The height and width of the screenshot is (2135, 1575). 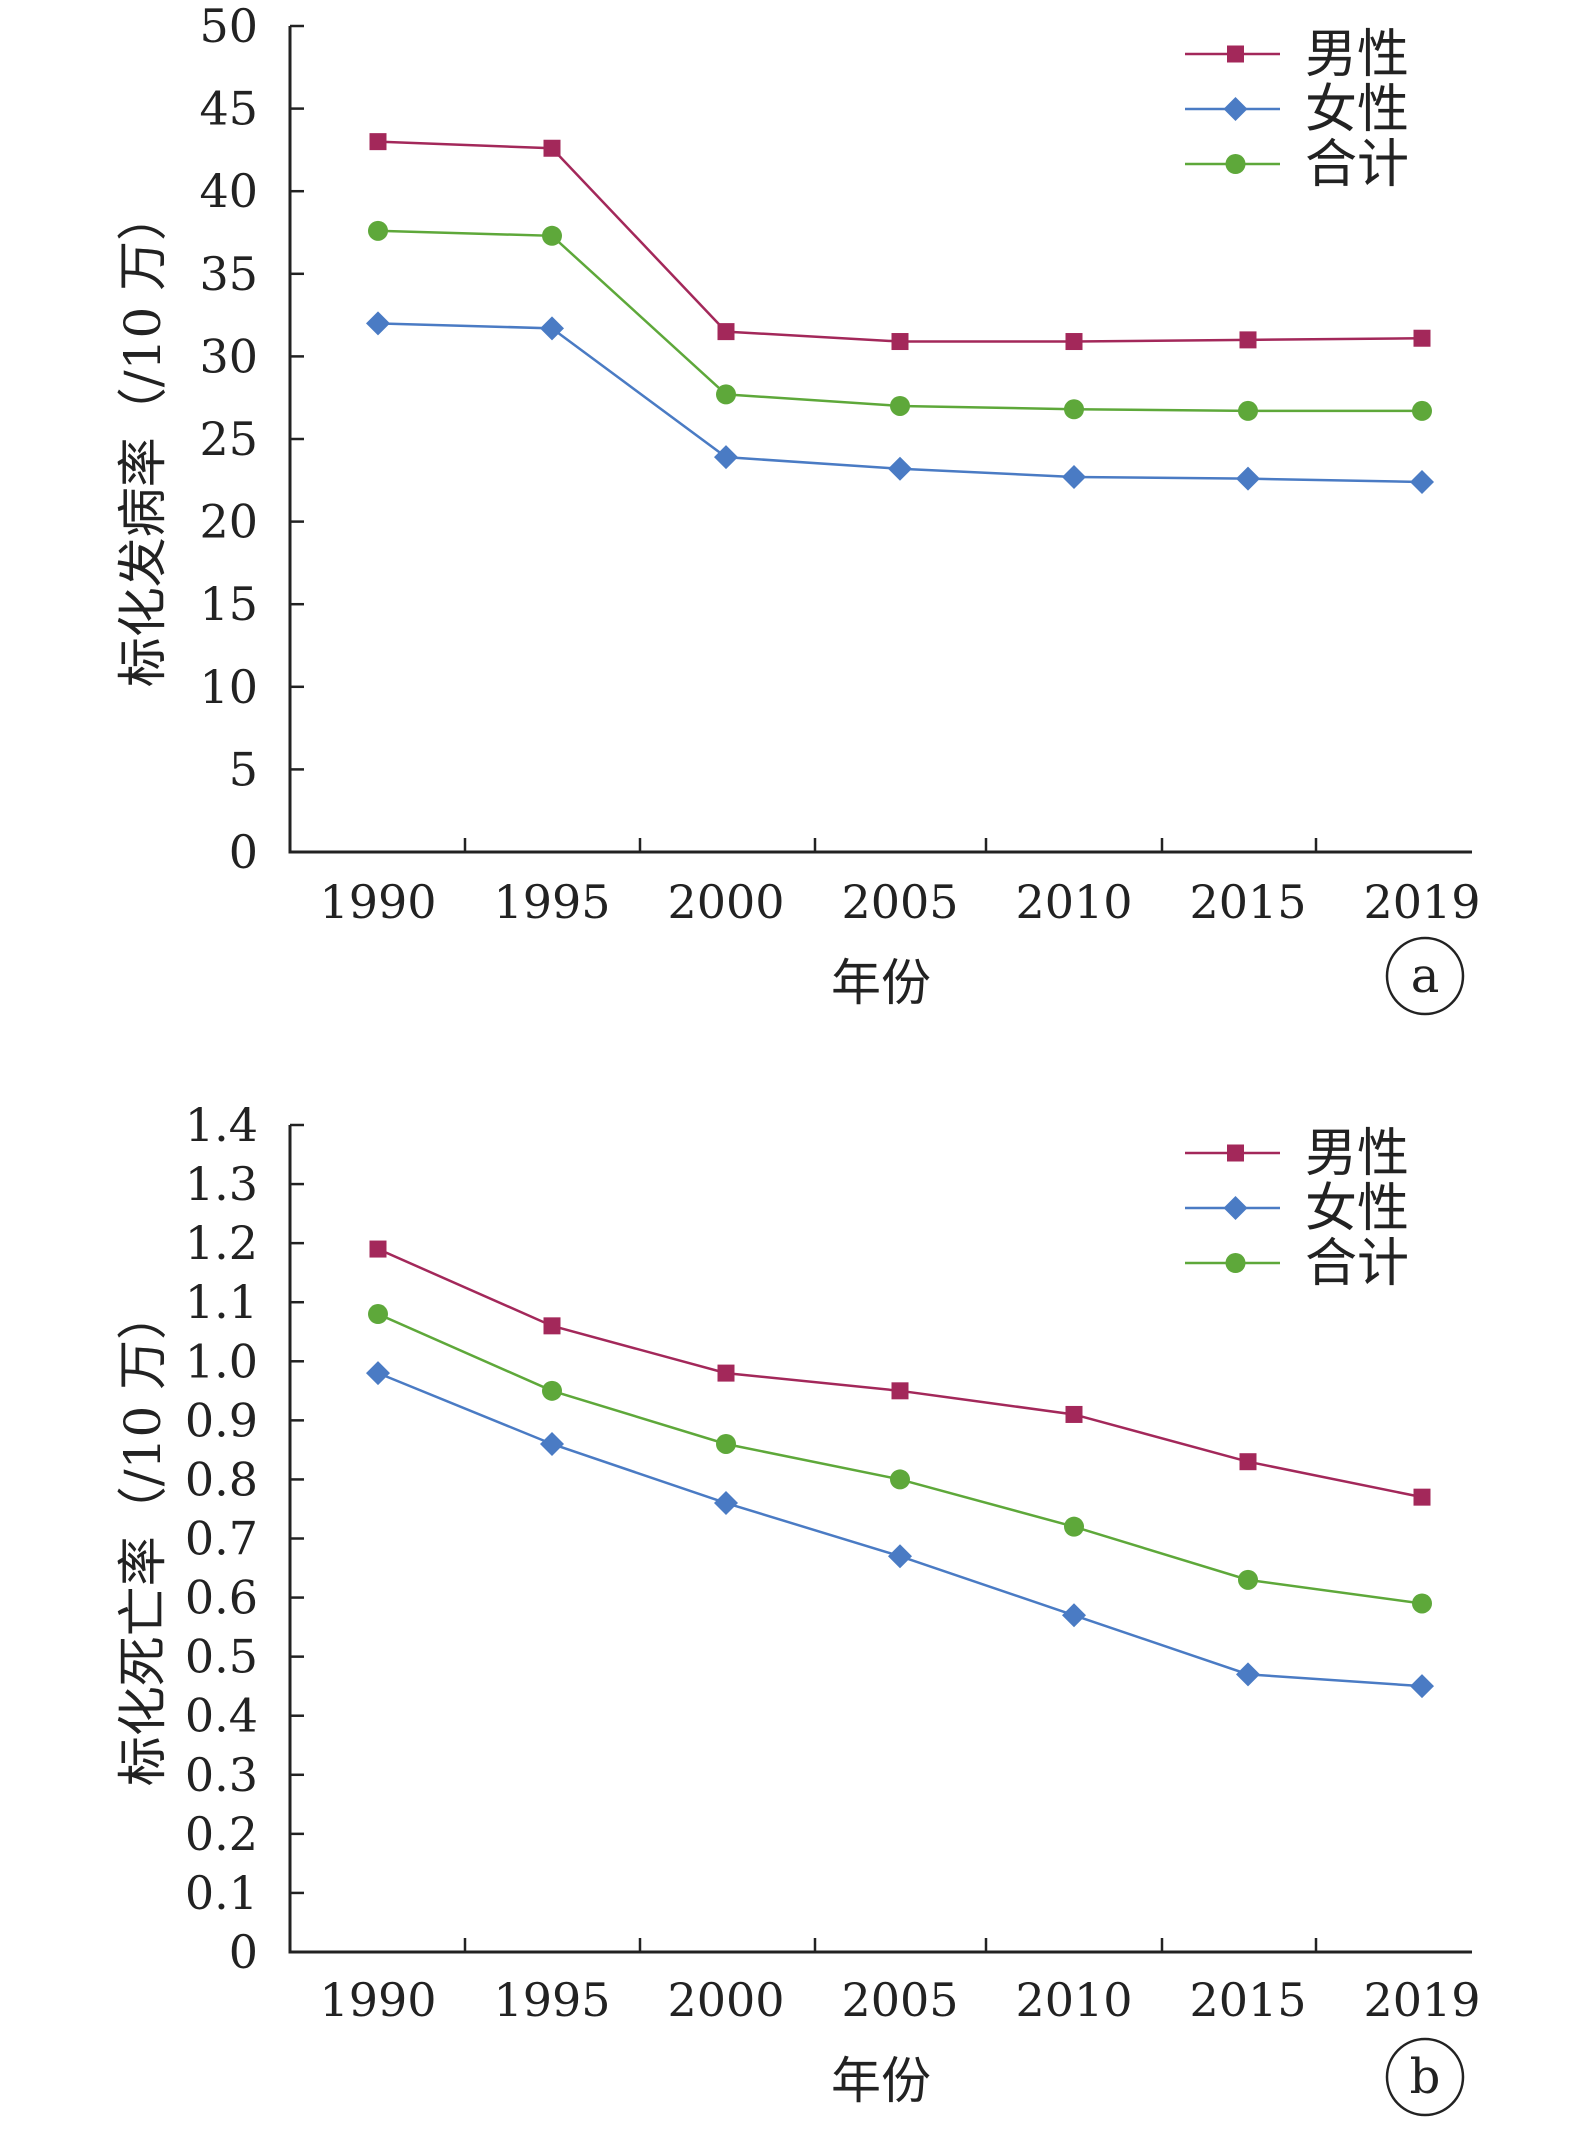 I want to click on y-tick-label: 30, so click(x=228, y=356).